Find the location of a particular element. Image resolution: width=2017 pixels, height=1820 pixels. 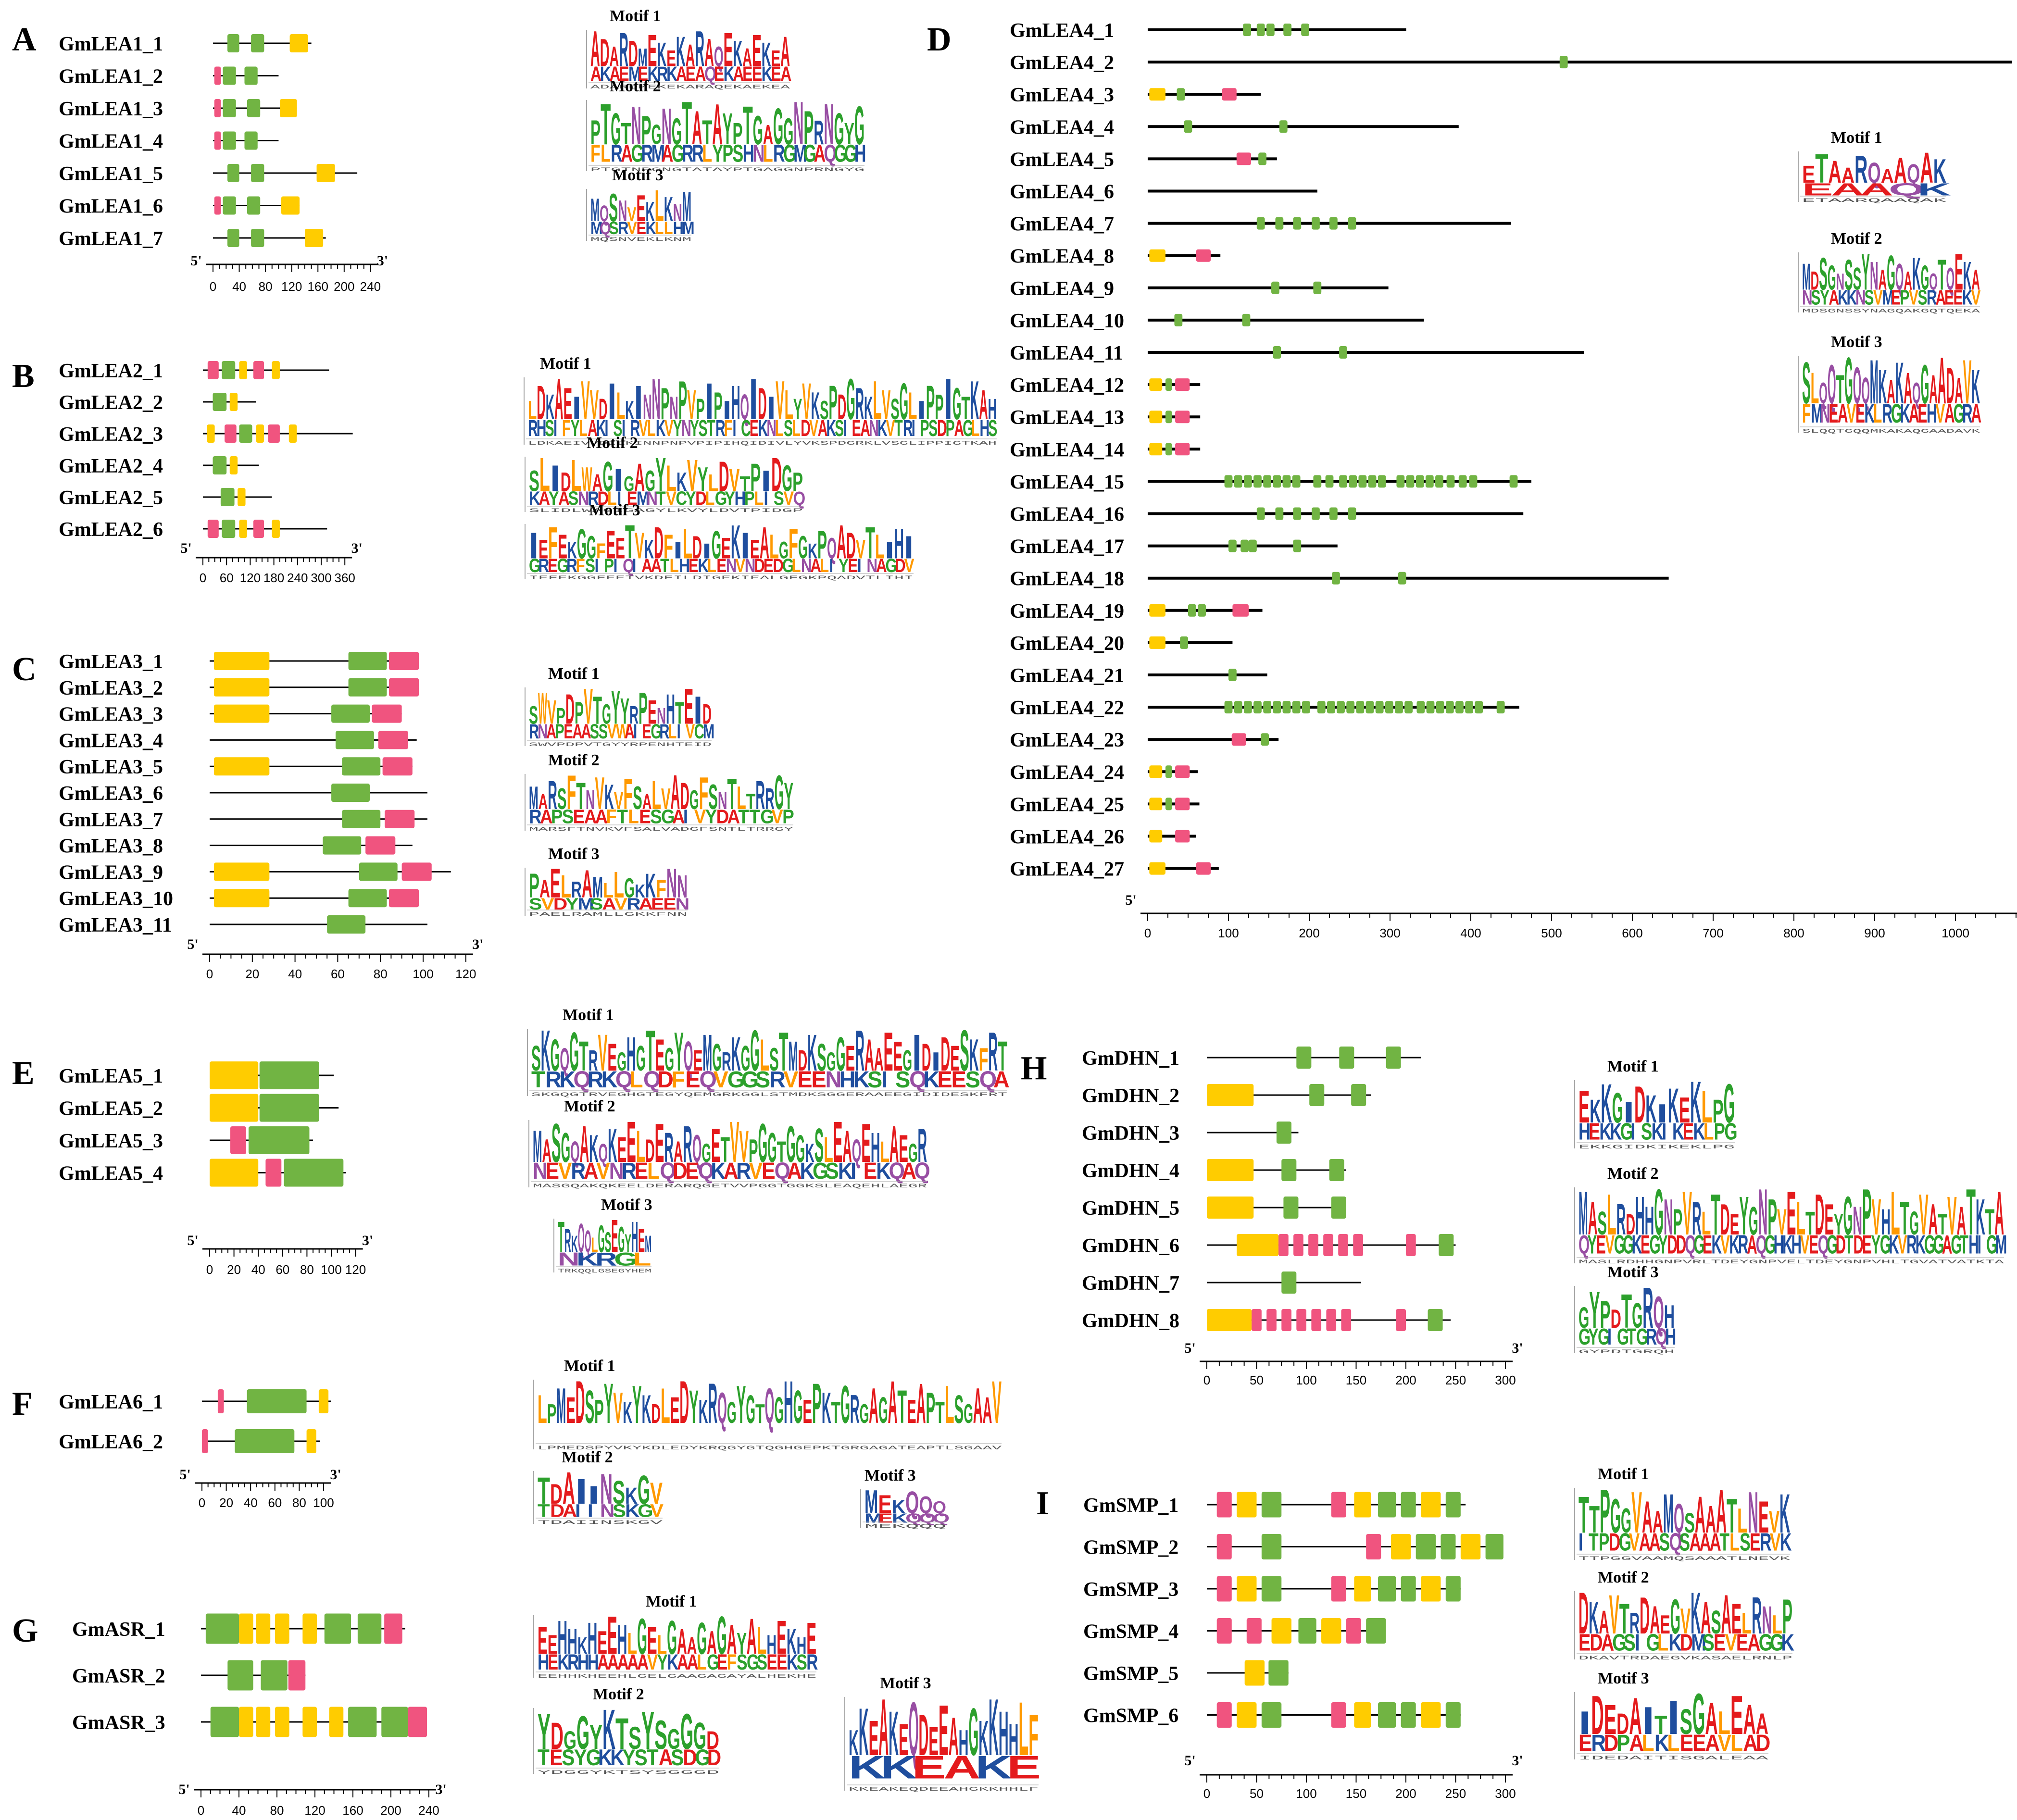

motif-consensus: EEHHKHEEHLGELGAAGAGAYALHEKHE is located at coordinates (677, 1677).